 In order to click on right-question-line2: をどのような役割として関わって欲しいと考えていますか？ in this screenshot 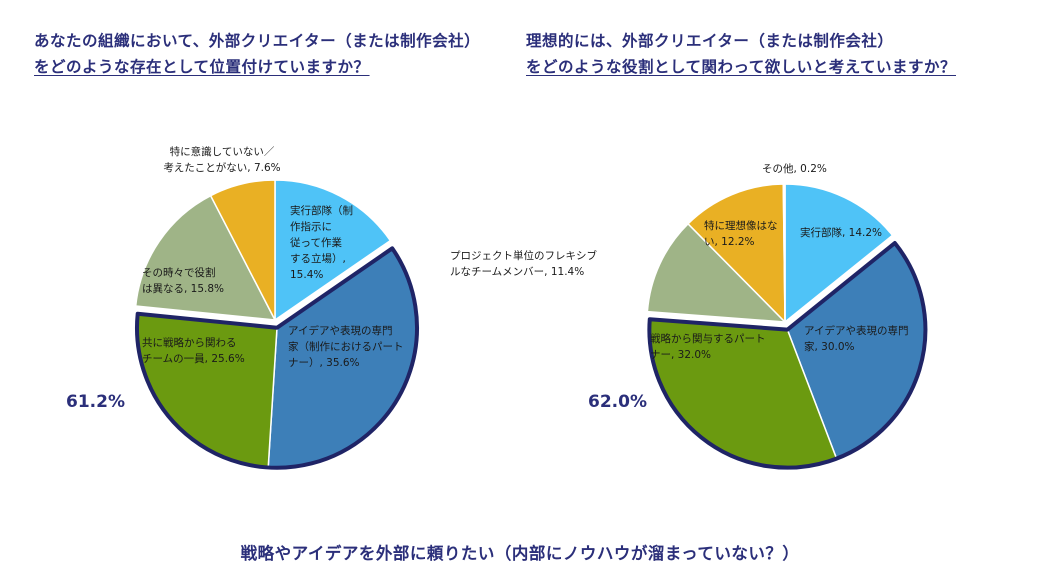, I will do `click(741, 67)`.